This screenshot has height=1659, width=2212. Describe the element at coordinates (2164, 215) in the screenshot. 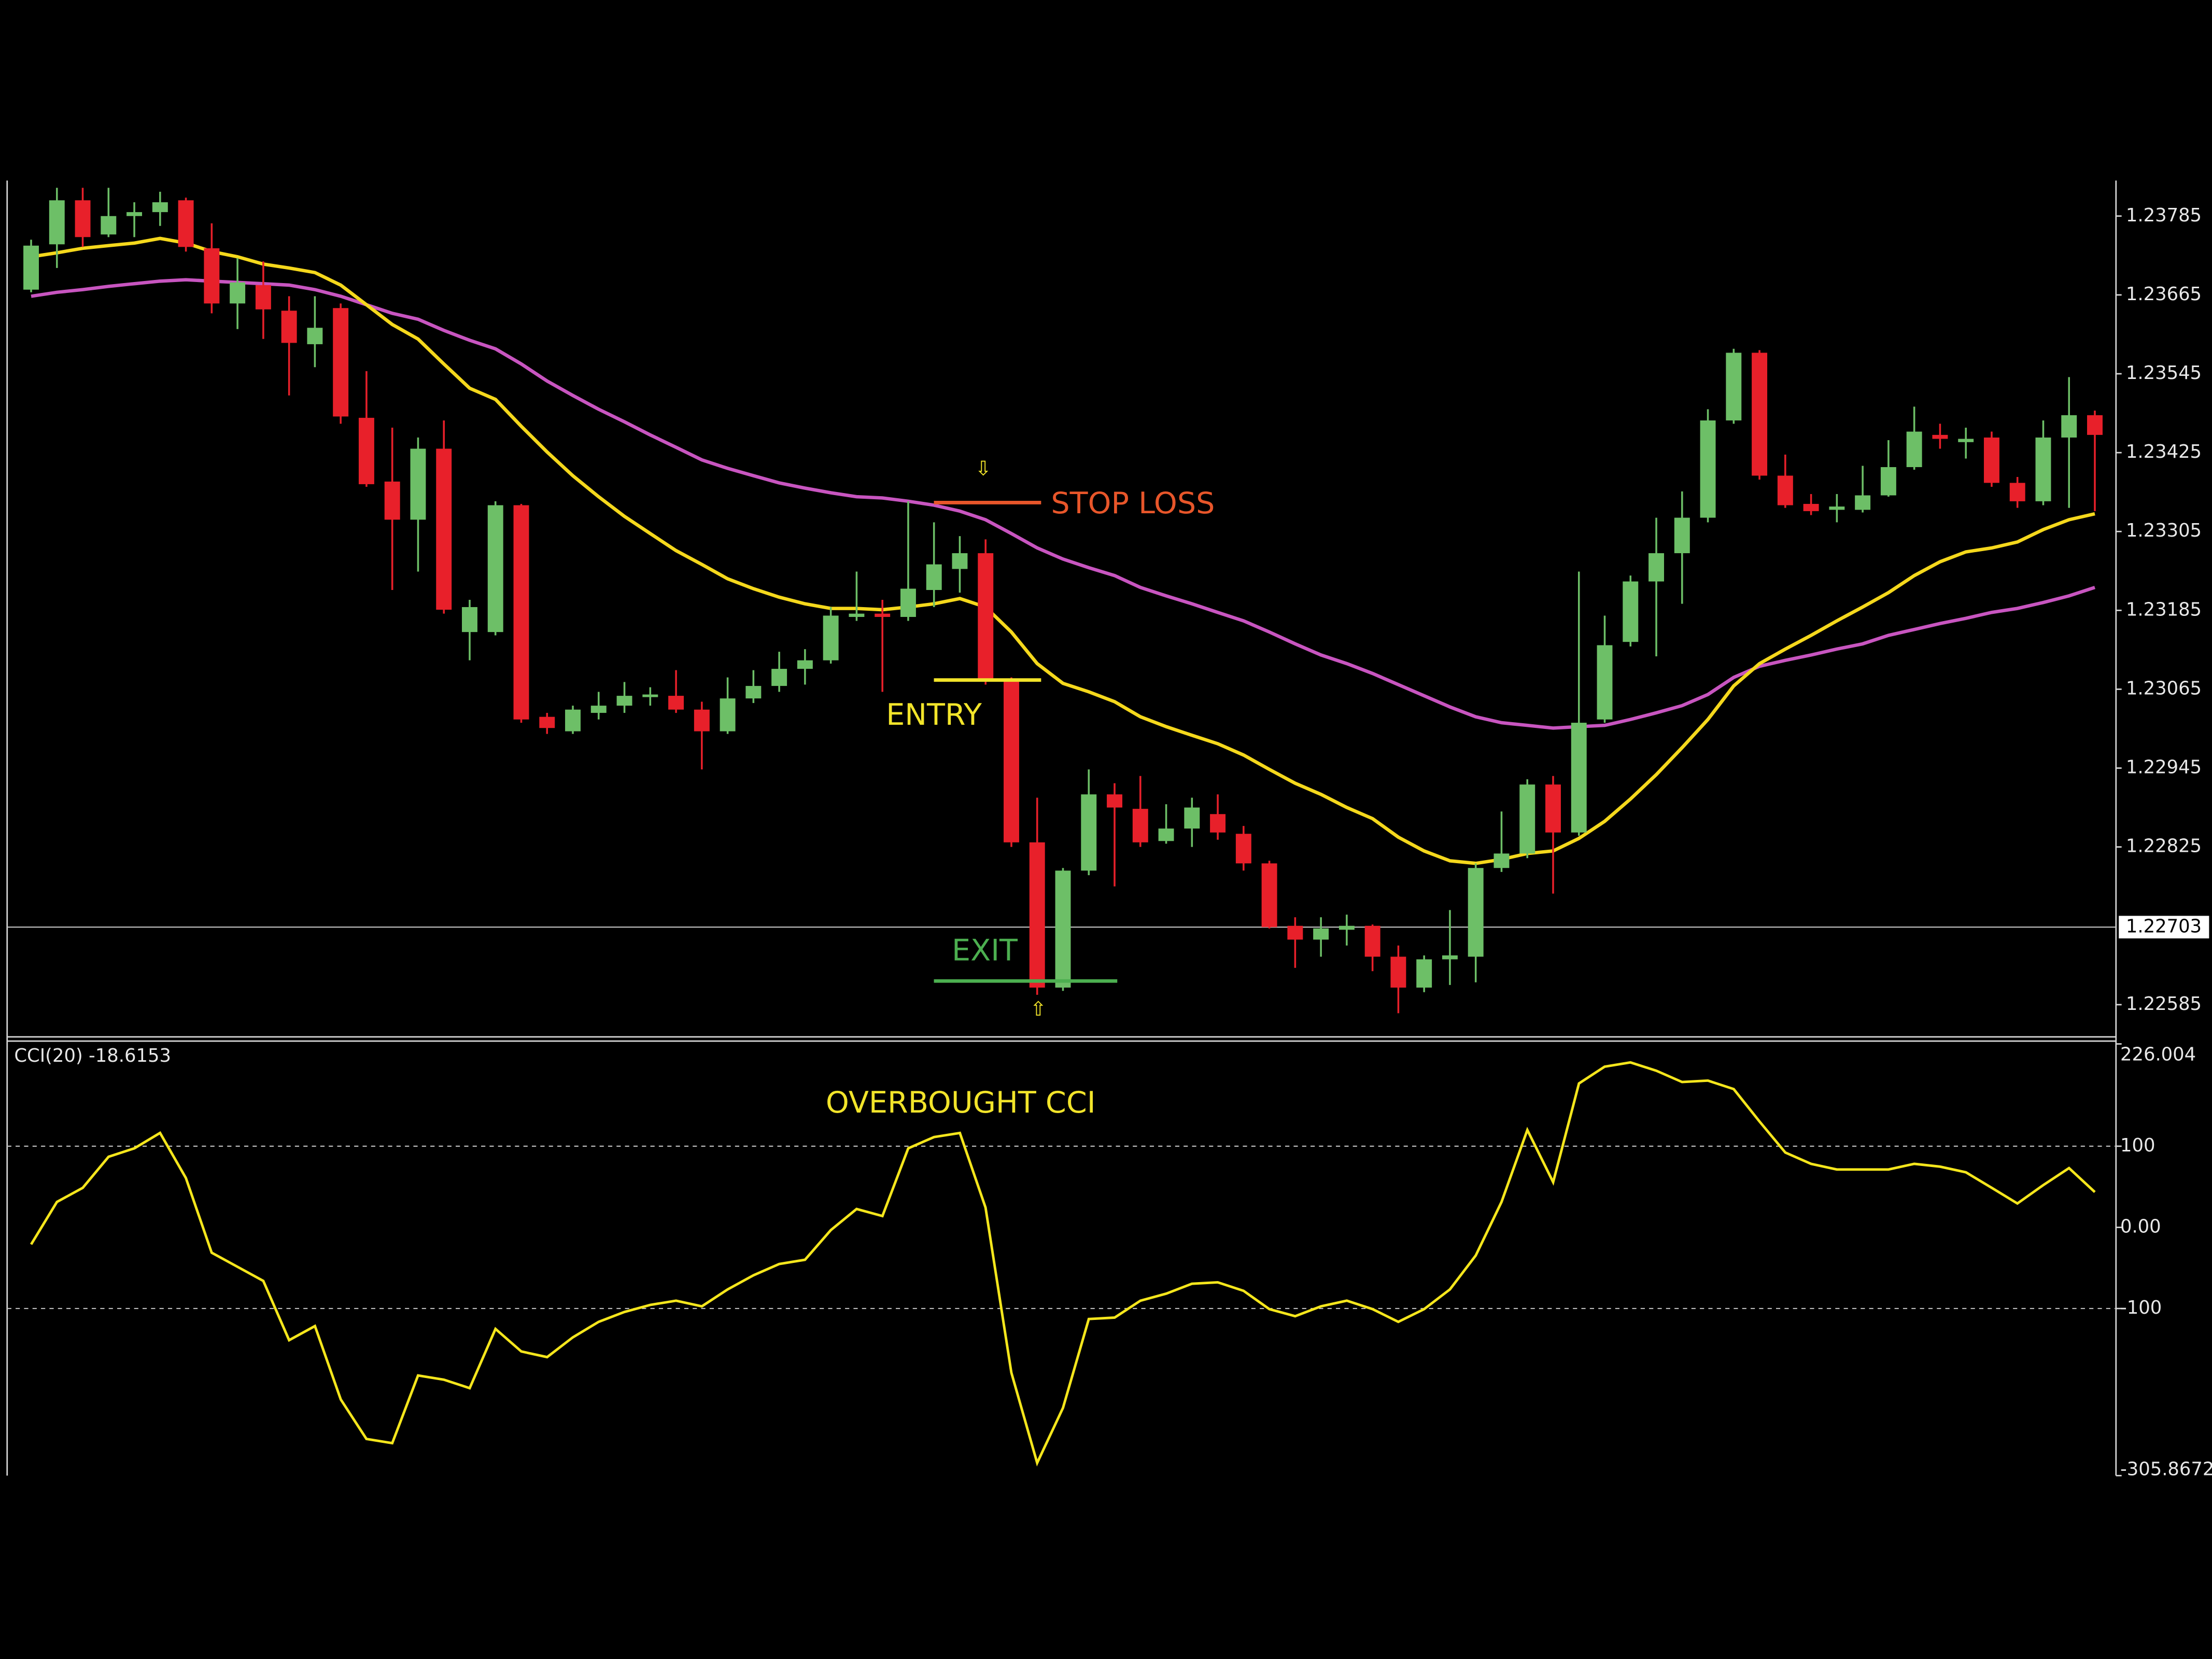

I see `y-tick-label: 1.23785` at that location.